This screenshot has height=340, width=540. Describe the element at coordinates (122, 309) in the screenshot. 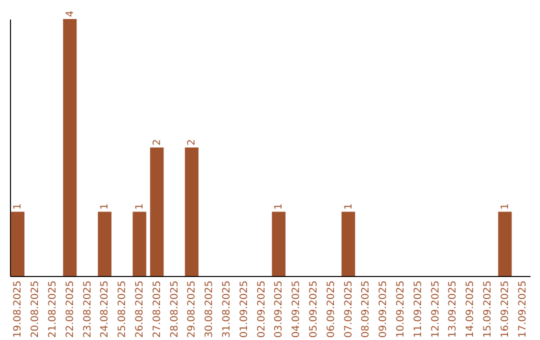

I see `x-tick-label: 25.08.2025` at that location.